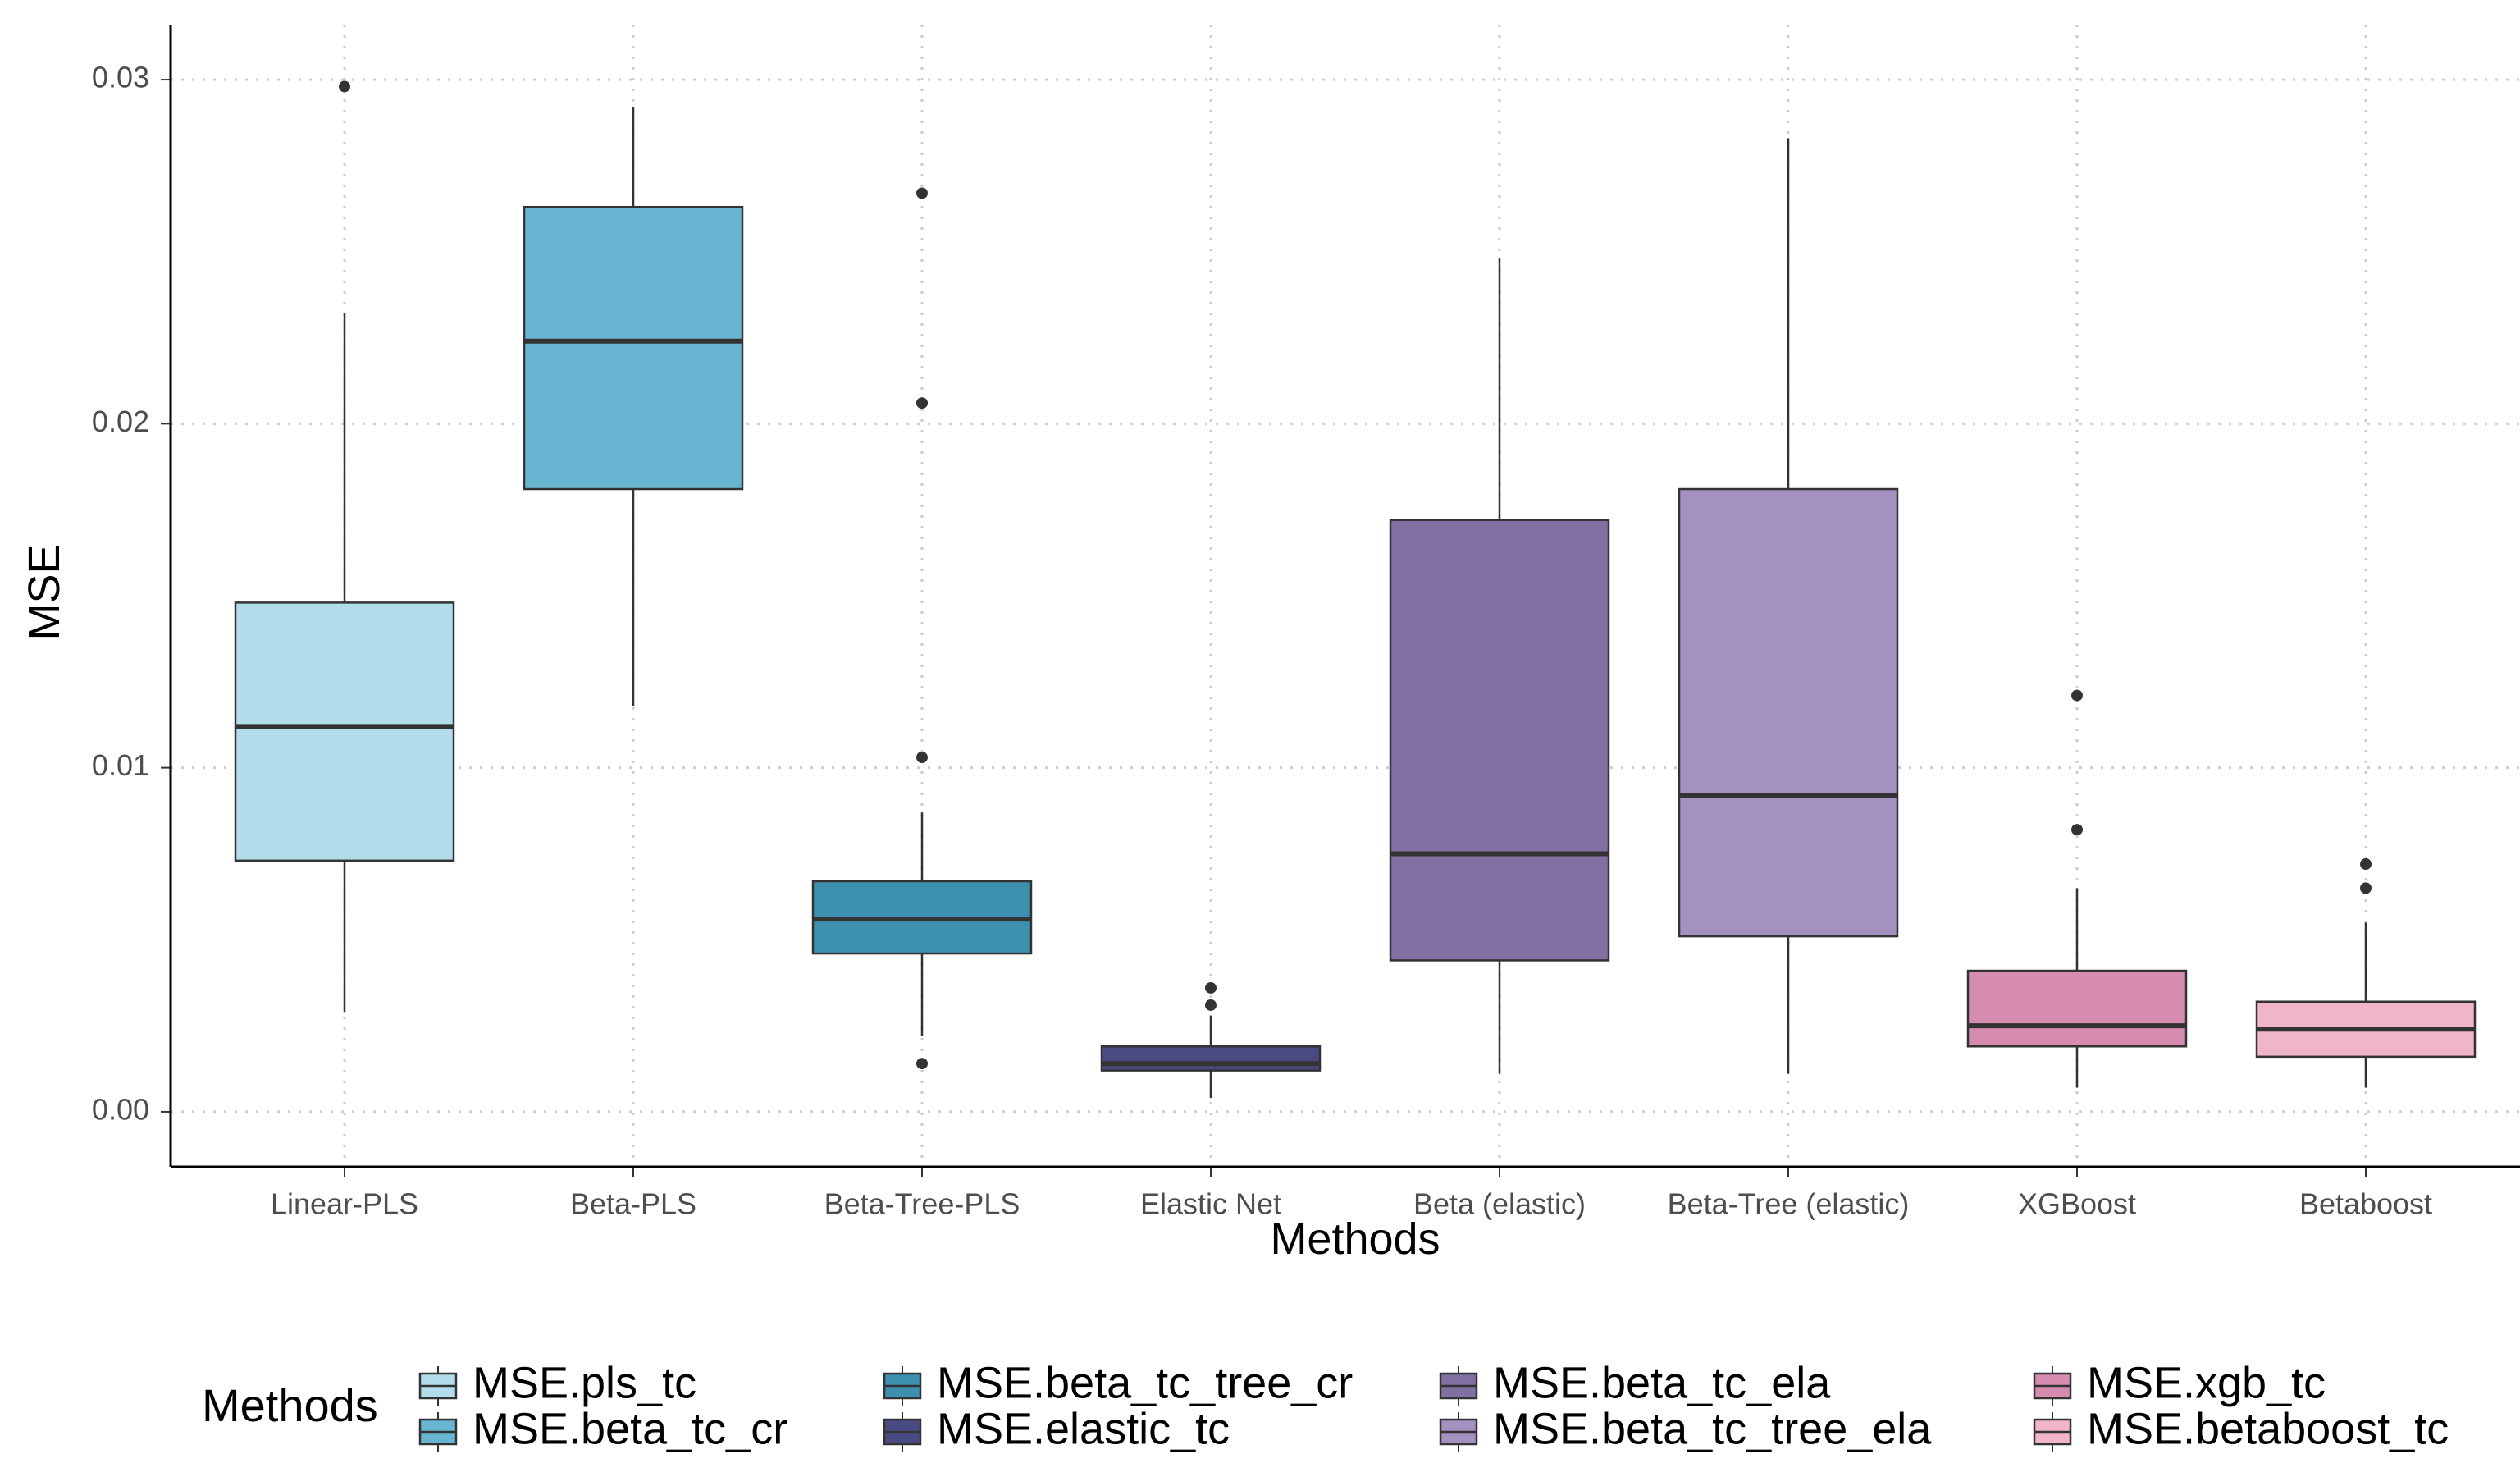 Image resolution: width=2520 pixels, height=1477 pixels. Describe the element at coordinates (1712, 1428) in the screenshot. I see `legend-label: MSE.beta_tc_tree_ela` at that location.